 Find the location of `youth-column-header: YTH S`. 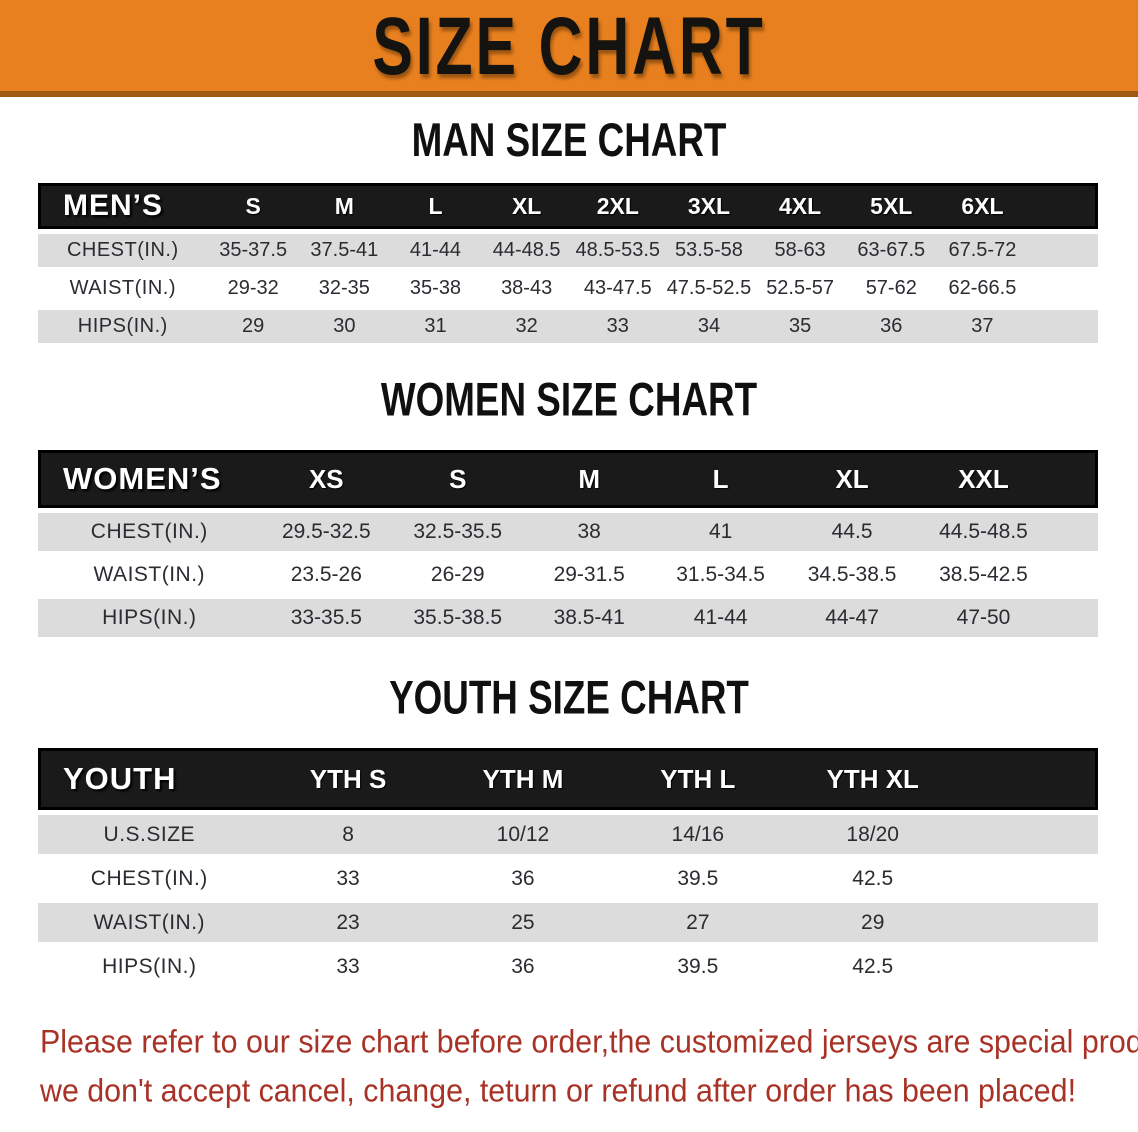

youth-column-header: YTH S is located at coordinates (348, 779).